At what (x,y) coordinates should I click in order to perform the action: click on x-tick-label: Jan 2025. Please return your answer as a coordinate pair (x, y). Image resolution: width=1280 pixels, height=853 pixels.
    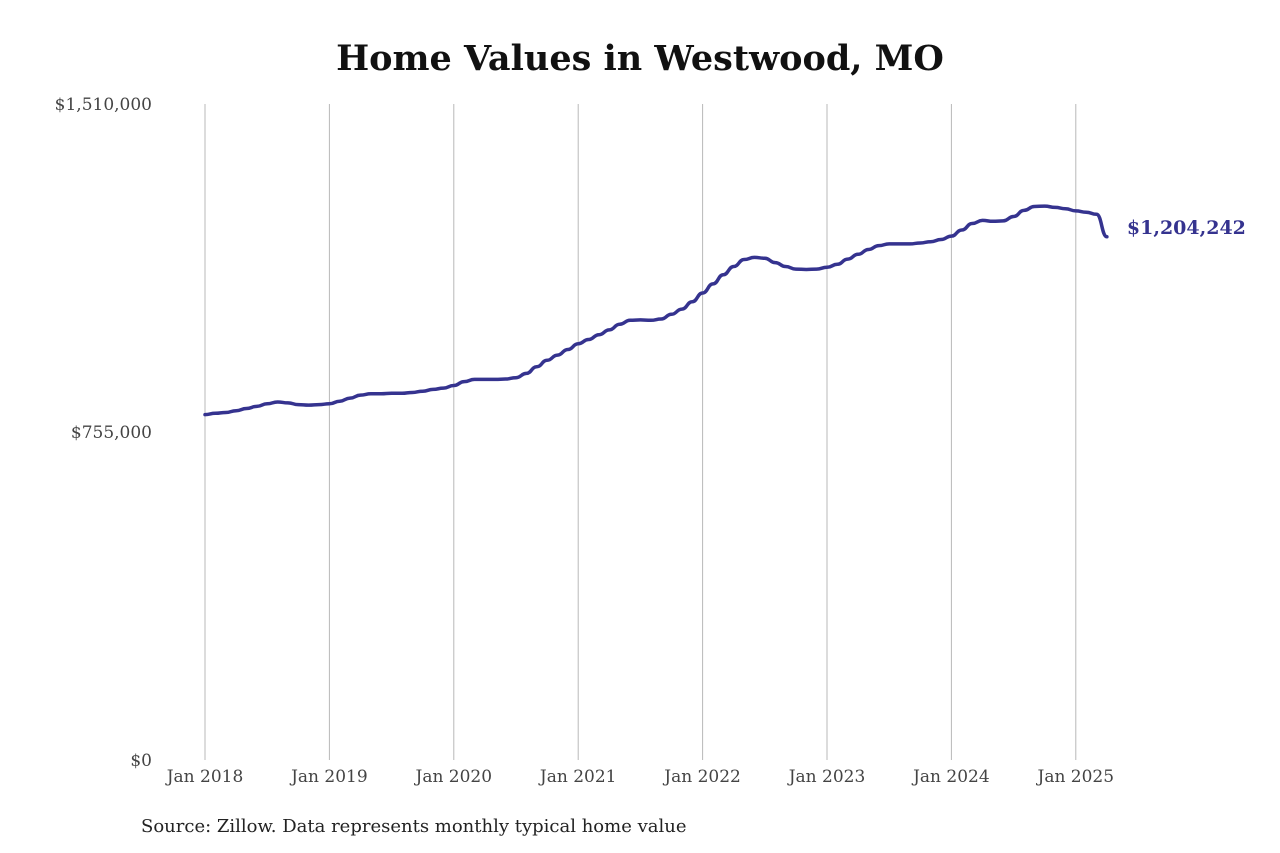
    Looking at the image, I should click on (1075, 777).